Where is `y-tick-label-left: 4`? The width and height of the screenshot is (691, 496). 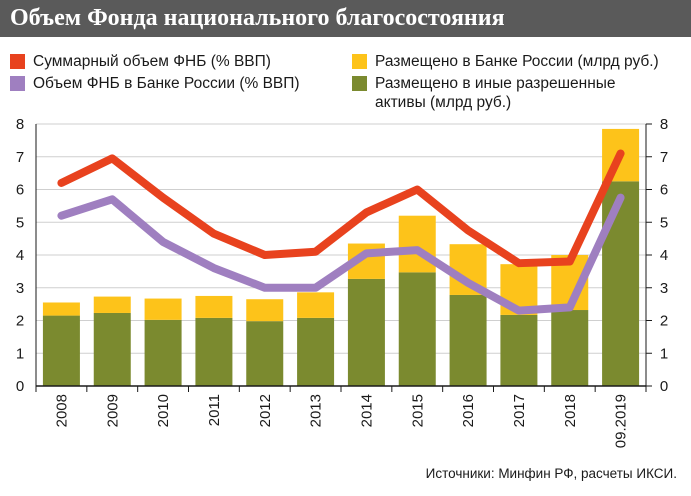 y-tick-label-left: 4 is located at coordinates (20, 255).